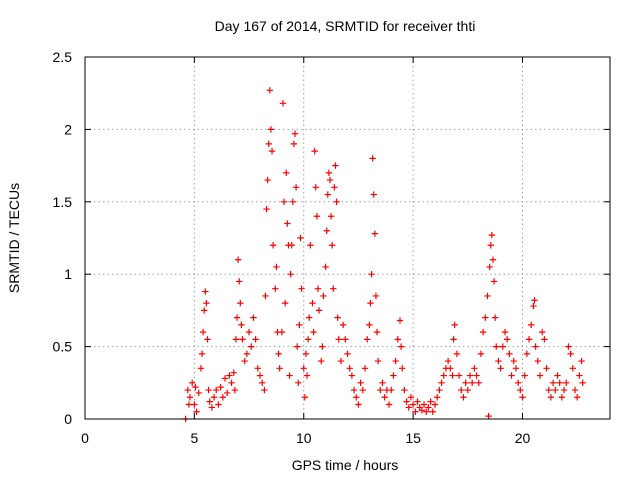 Image resolution: width=640 pixels, height=480 pixels. What do you see at coordinates (63, 238) in the screenshot?
I see `y-axis-tick-labels: 0 0.5 1 1.5 2 2.5` at bounding box center [63, 238].